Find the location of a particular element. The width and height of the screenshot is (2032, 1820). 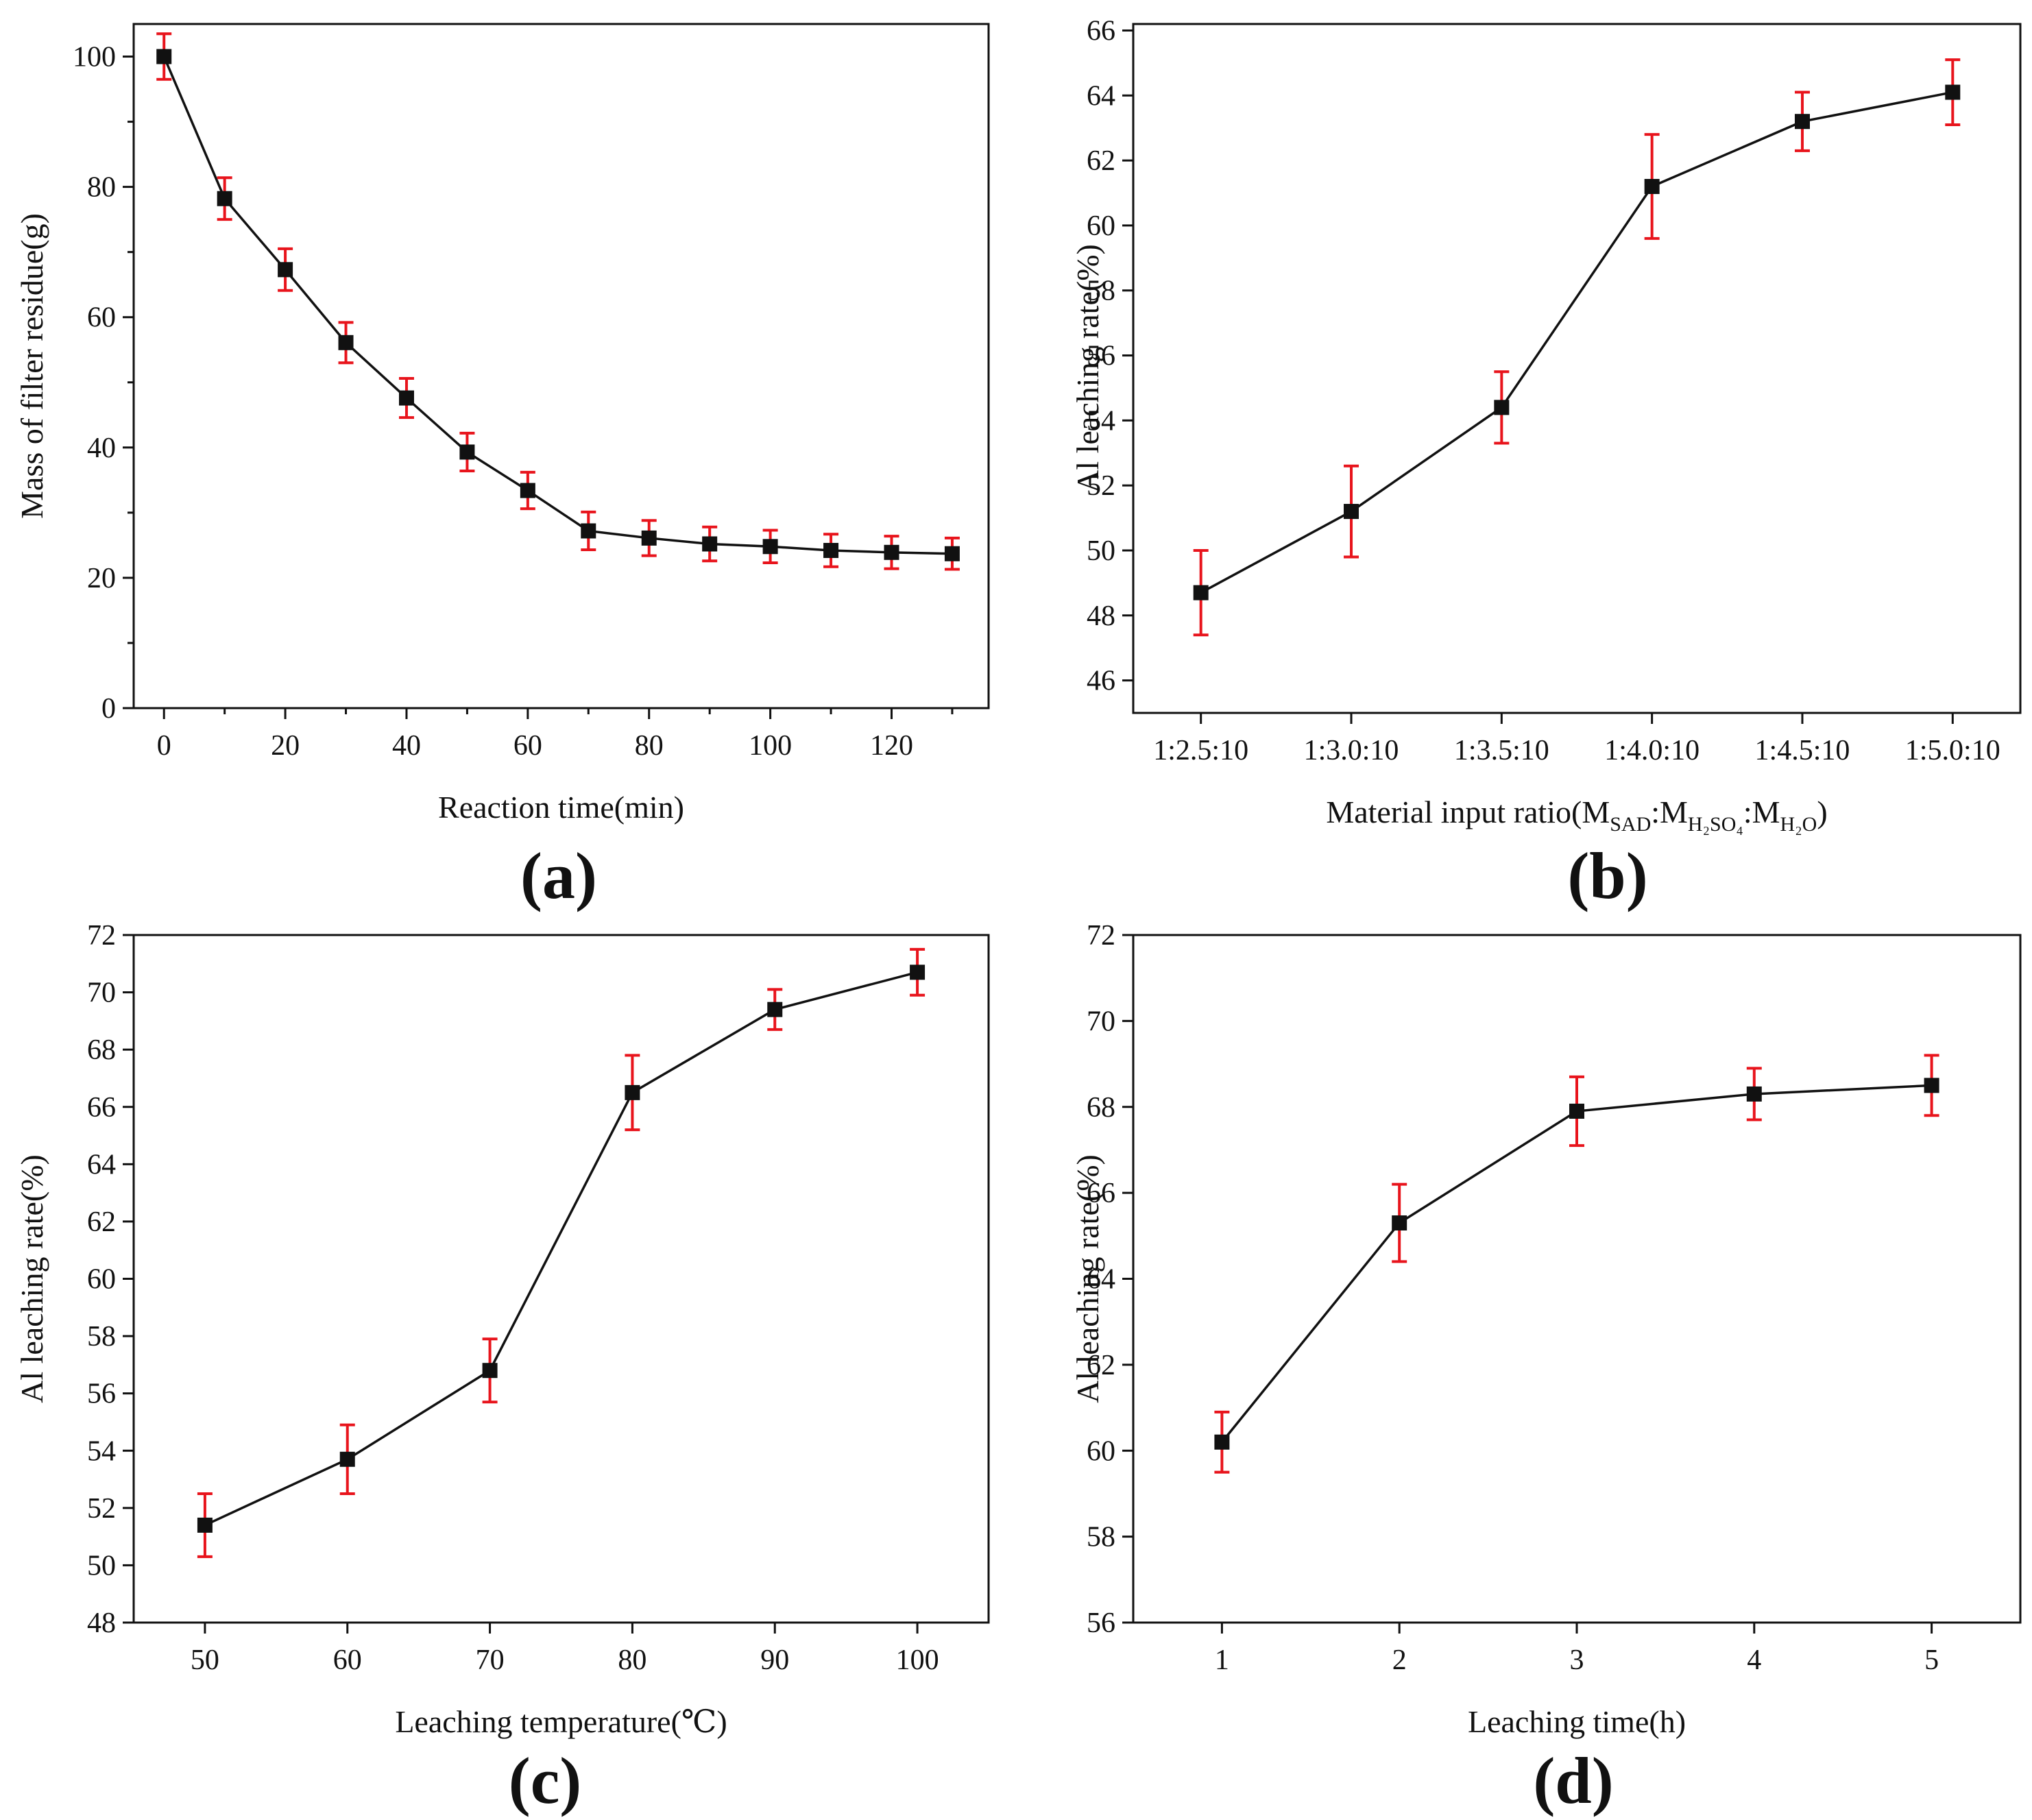

y-tick-label: 72 is located at coordinates (1101, 935).